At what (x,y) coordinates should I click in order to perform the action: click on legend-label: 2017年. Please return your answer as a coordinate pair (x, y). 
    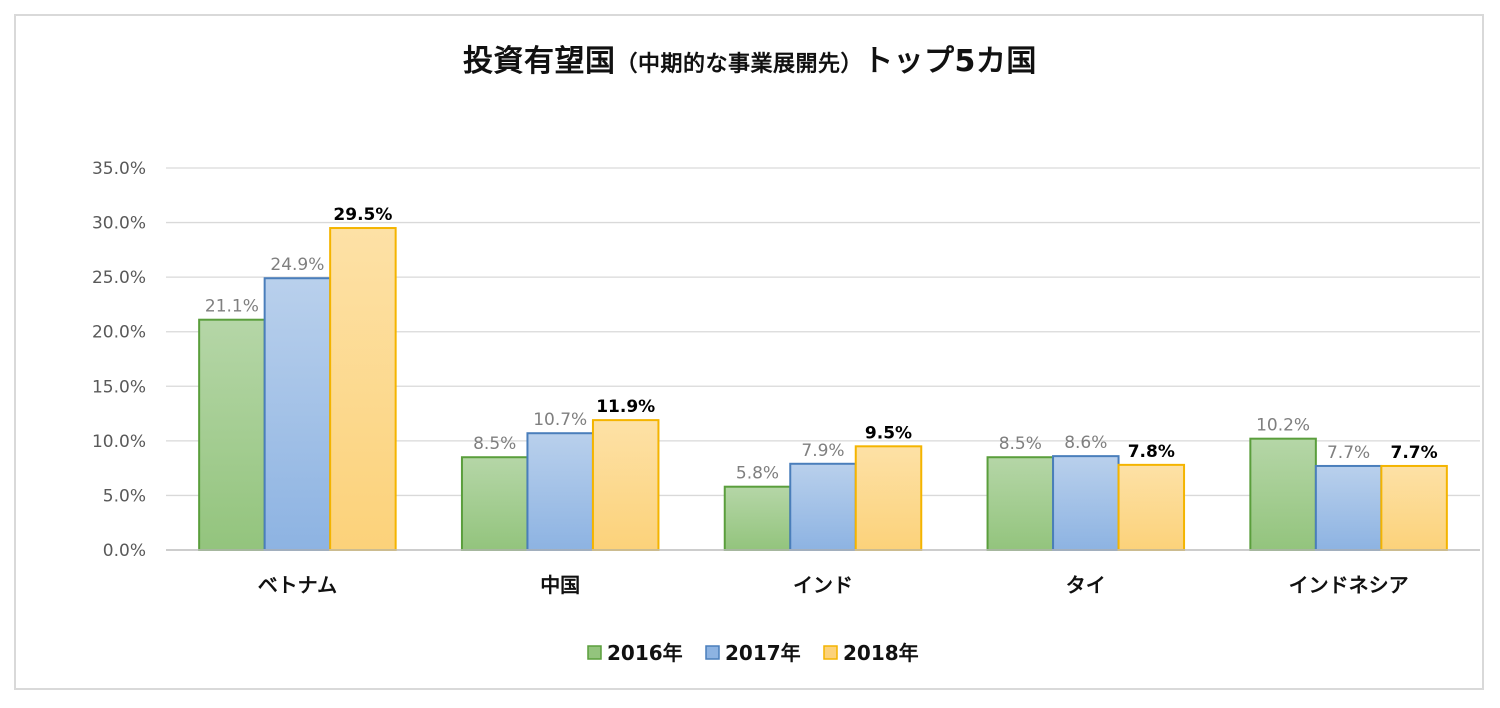
    Looking at the image, I should click on (763, 653).